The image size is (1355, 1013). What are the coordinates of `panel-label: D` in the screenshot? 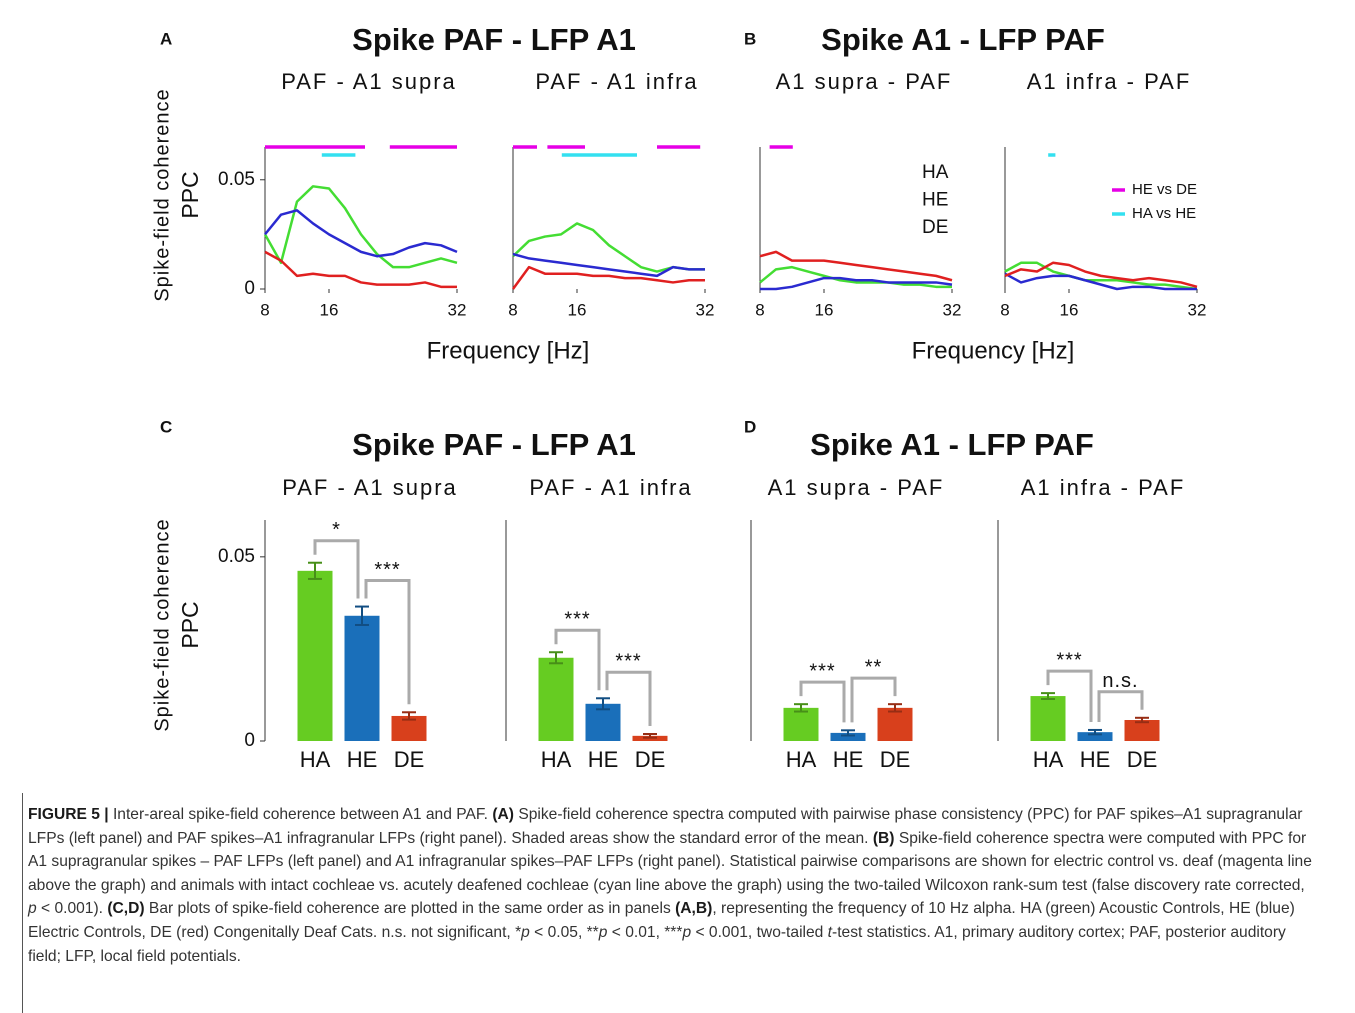 It's located at (750, 426).